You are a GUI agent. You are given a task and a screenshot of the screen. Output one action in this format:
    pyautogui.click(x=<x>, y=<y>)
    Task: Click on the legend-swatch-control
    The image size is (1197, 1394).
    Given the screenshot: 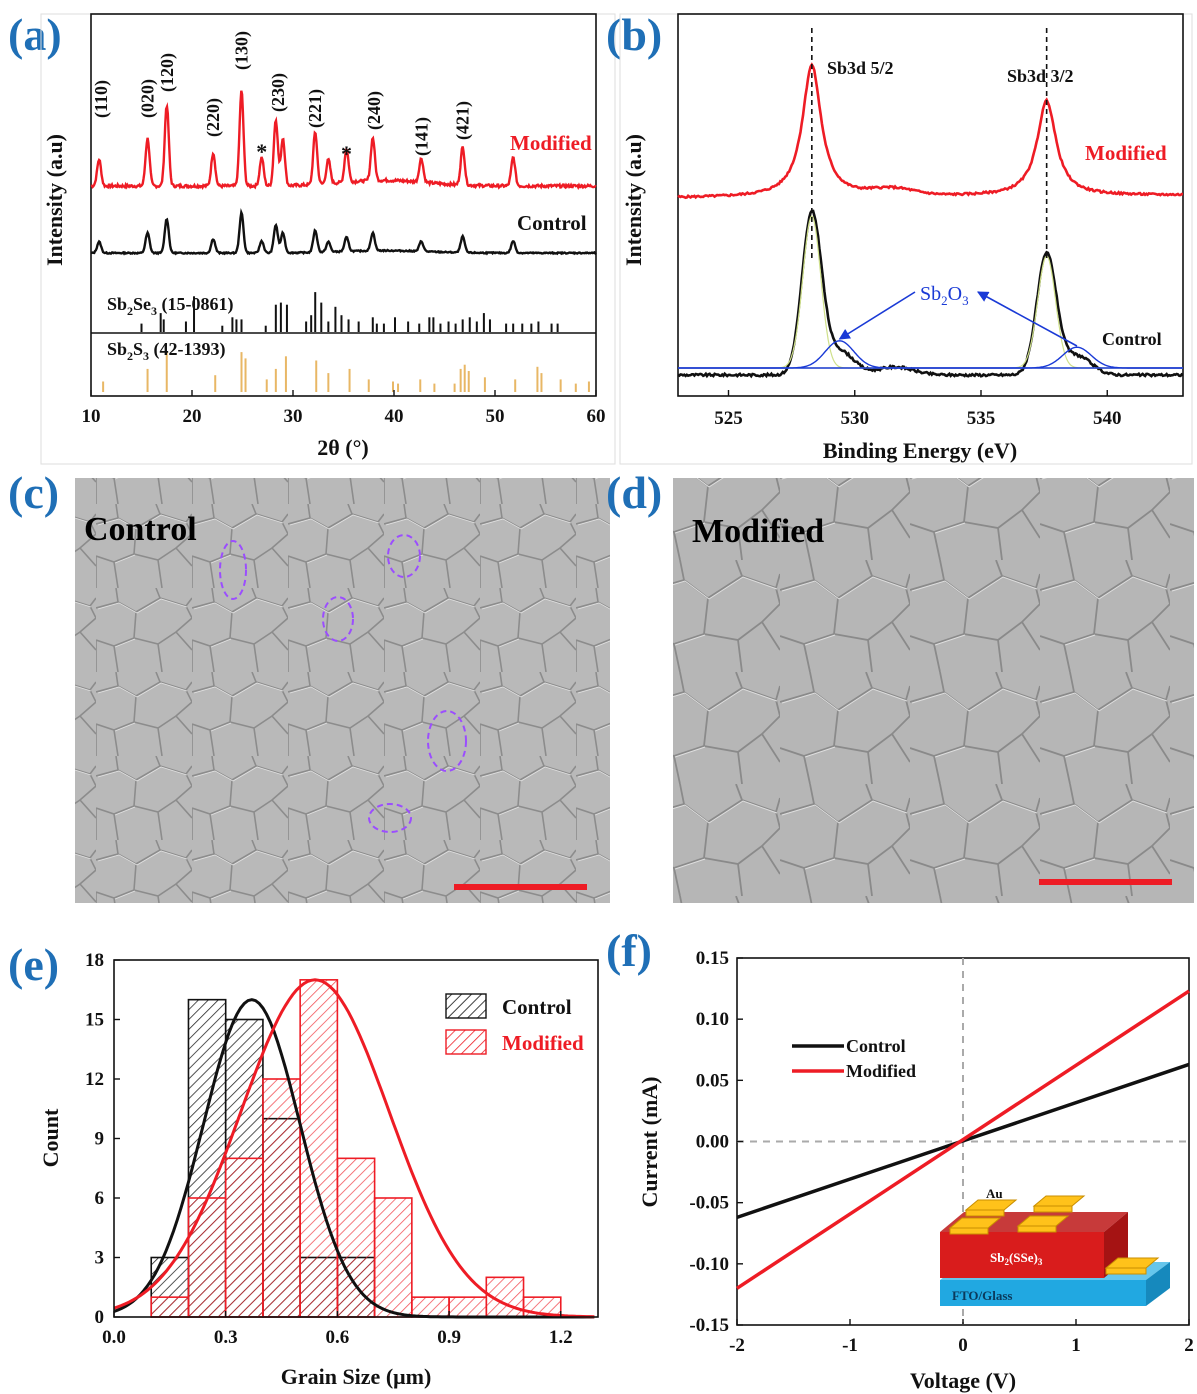 What is the action you would take?
    pyautogui.click(x=466, y=1006)
    